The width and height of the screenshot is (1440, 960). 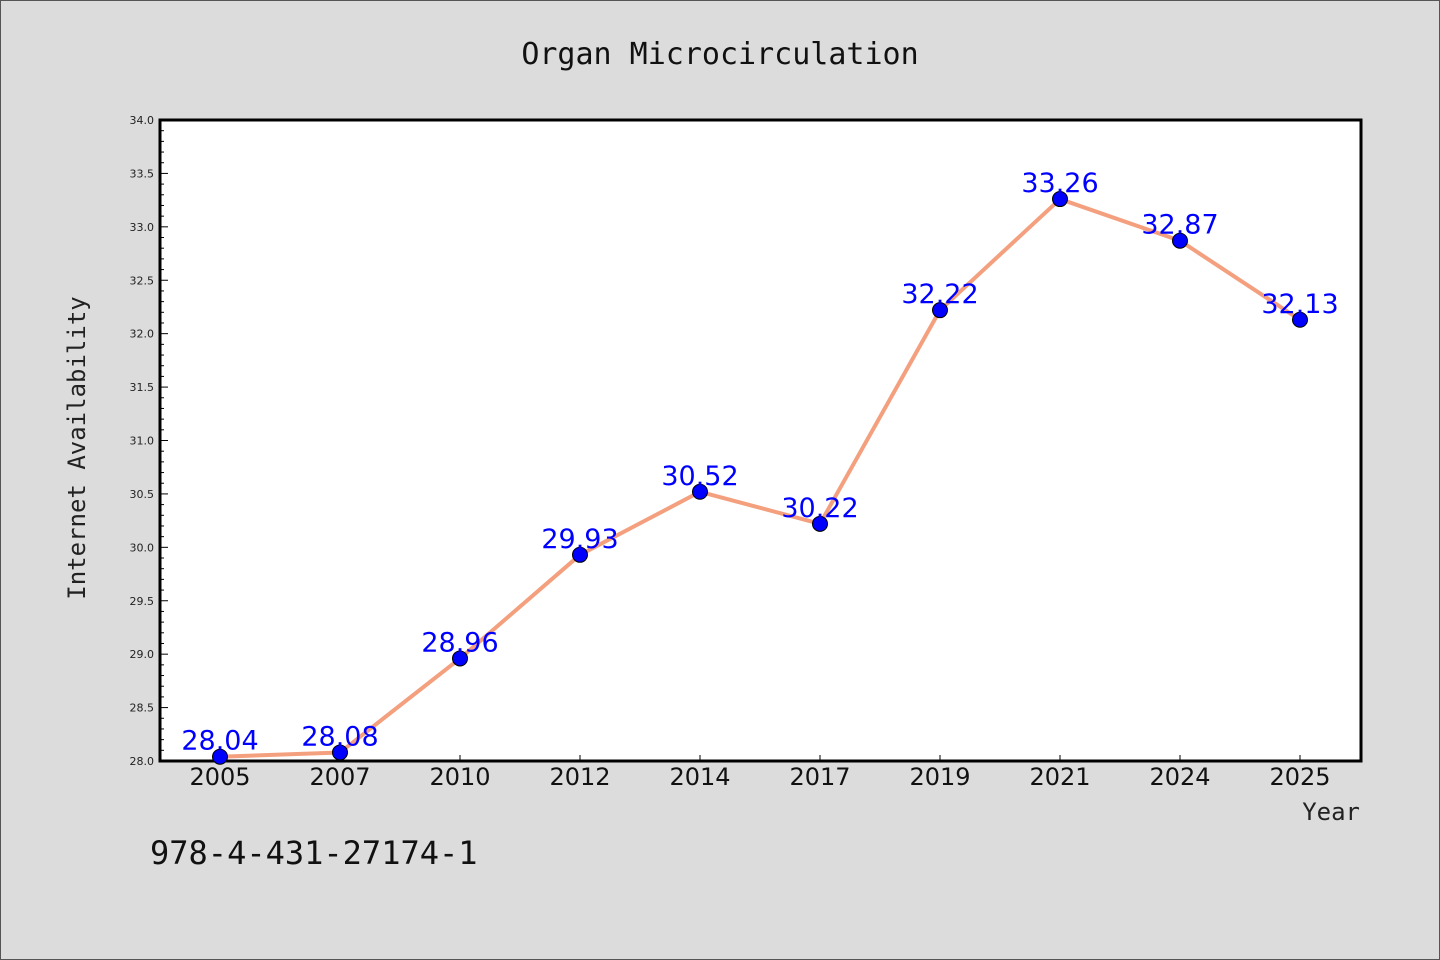 What do you see at coordinates (142, 120) in the screenshot?
I see `y-tick-label: 34.0` at bounding box center [142, 120].